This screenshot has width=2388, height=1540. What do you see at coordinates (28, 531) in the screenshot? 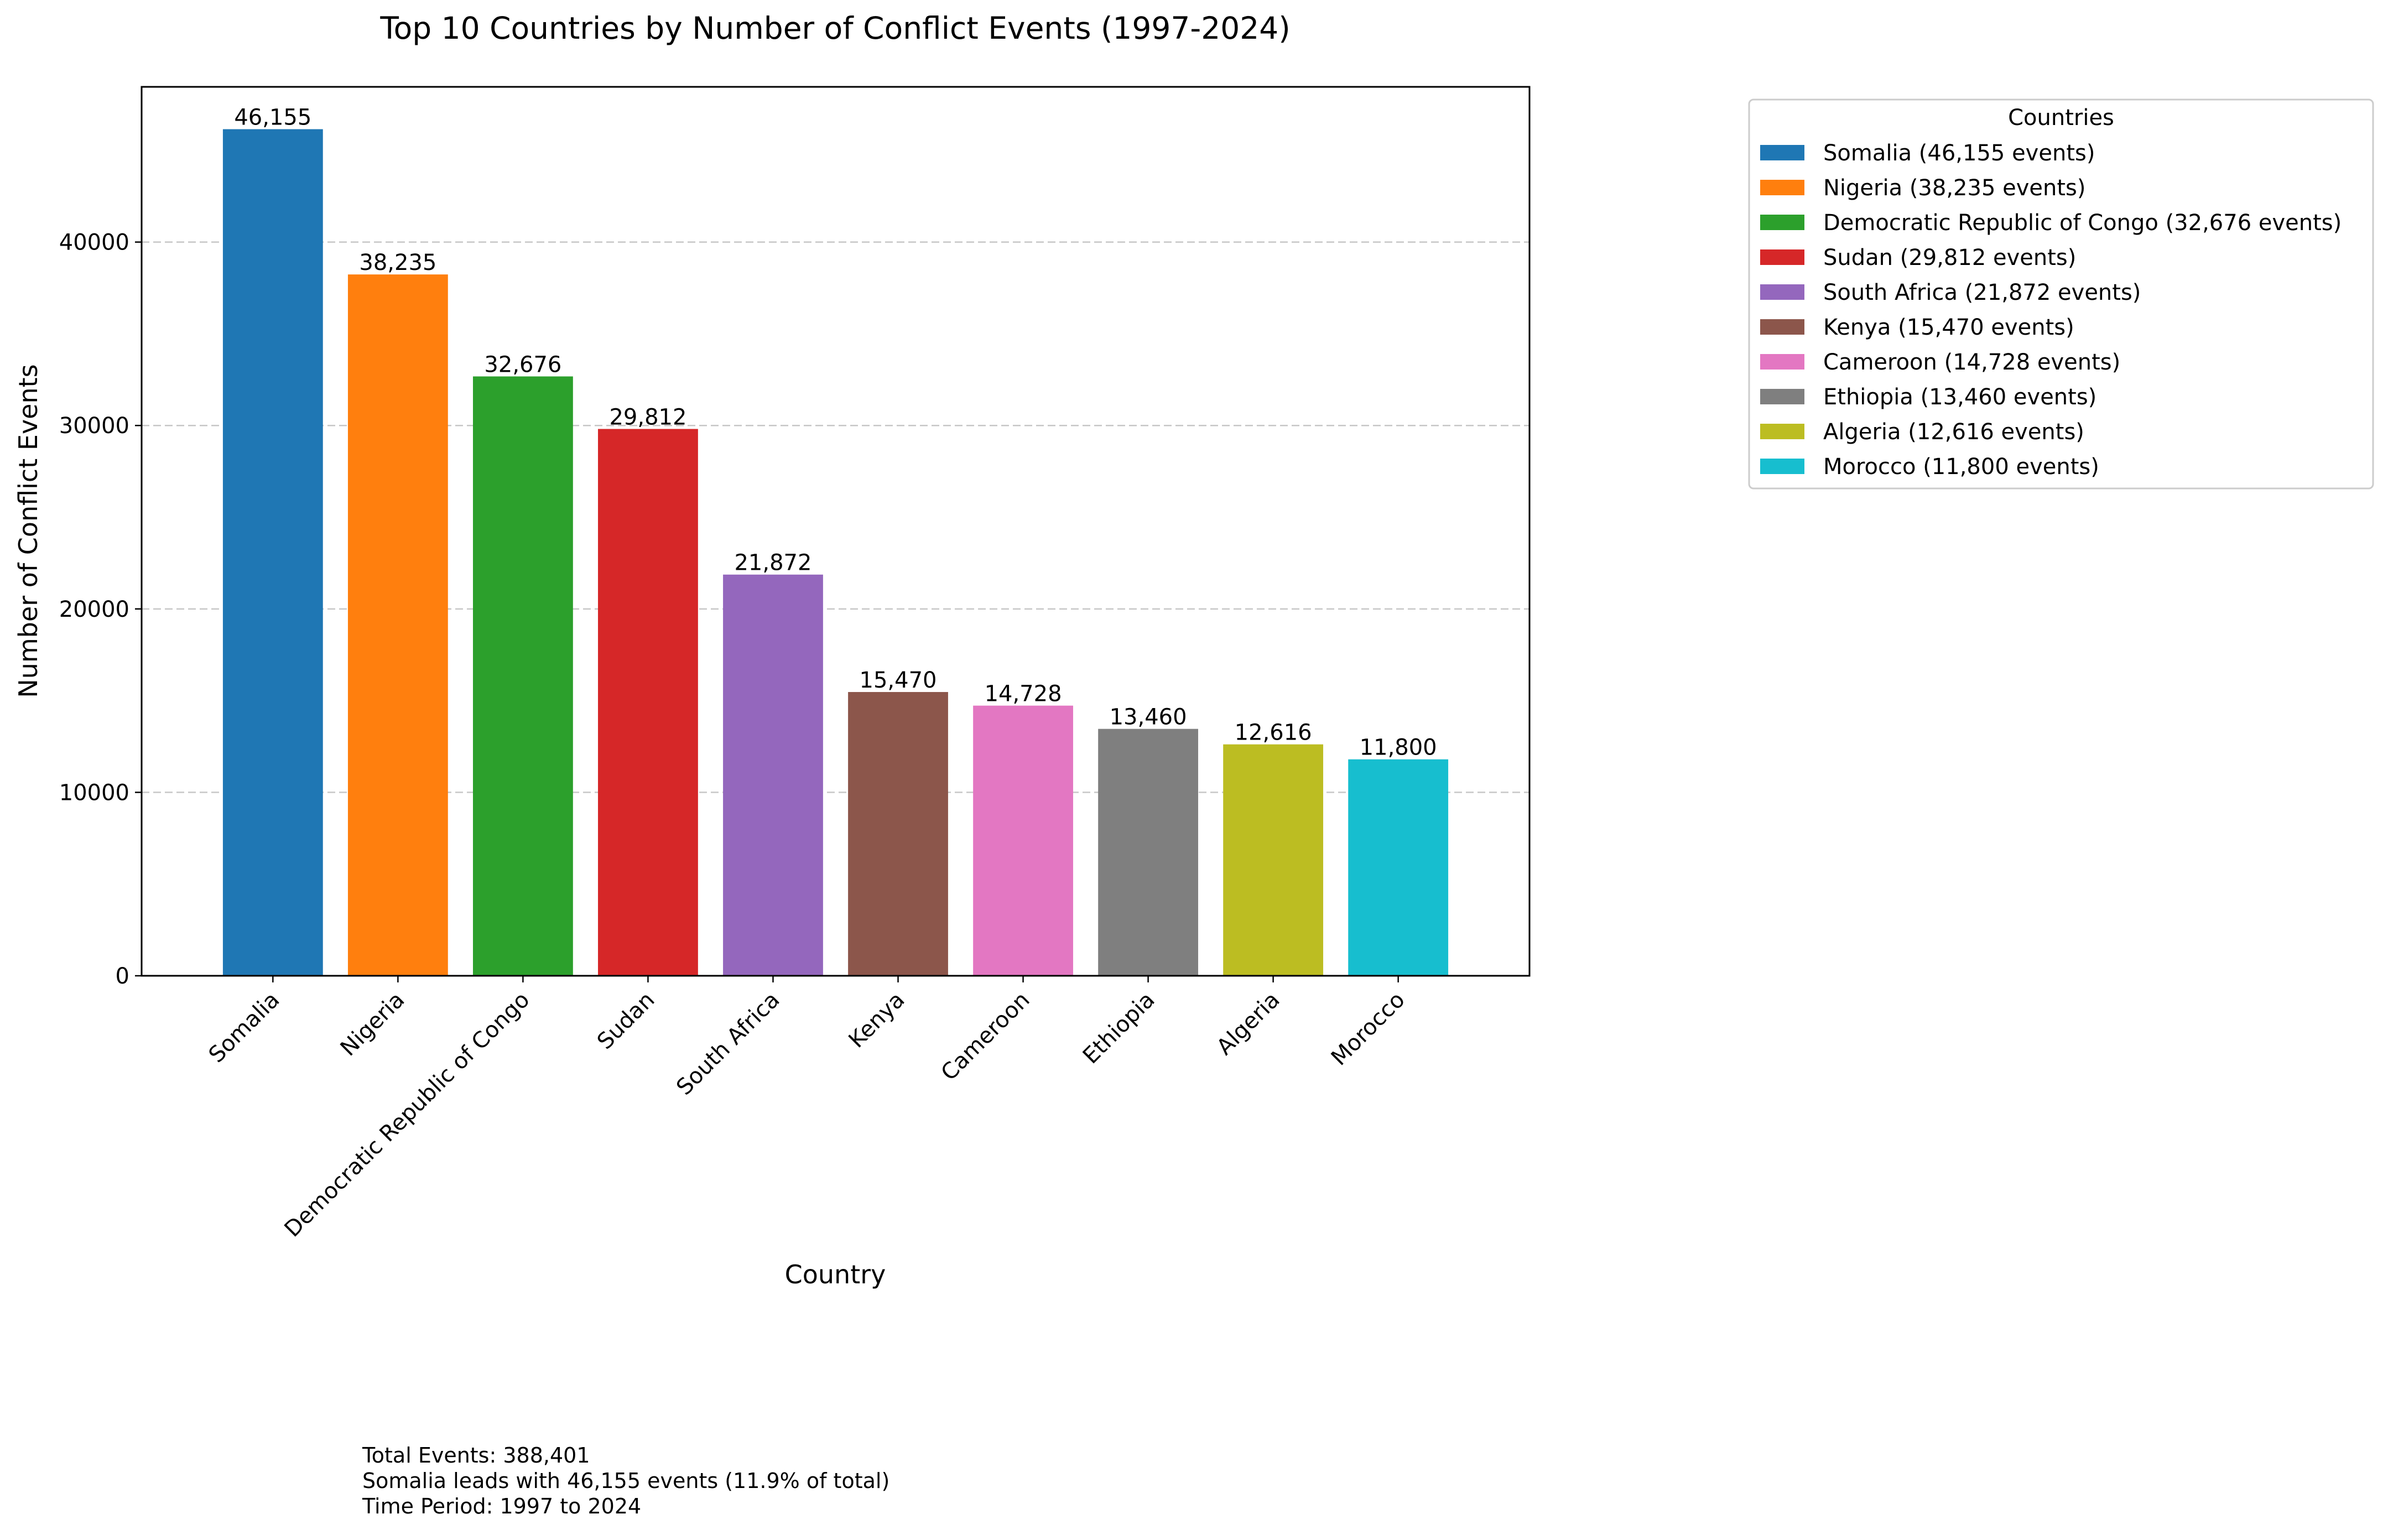
I see `y-axis-label: Number of Conflict Events` at bounding box center [28, 531].